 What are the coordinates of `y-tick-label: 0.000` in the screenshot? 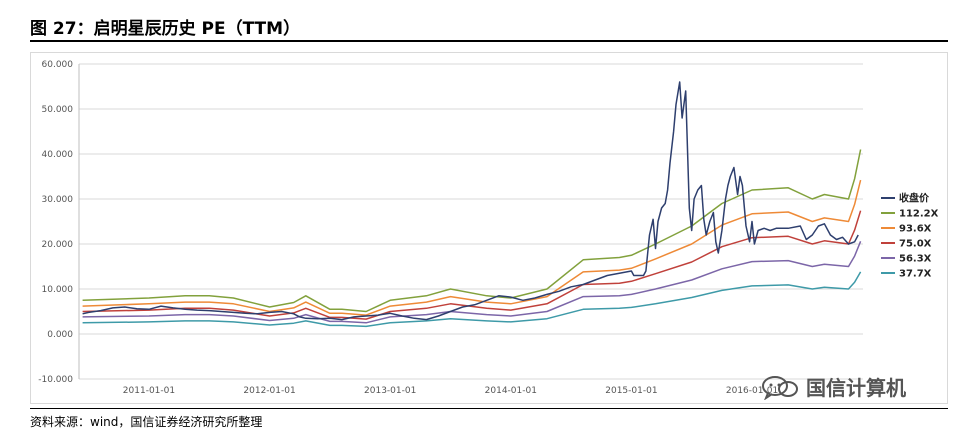 It's located at (60, 335).